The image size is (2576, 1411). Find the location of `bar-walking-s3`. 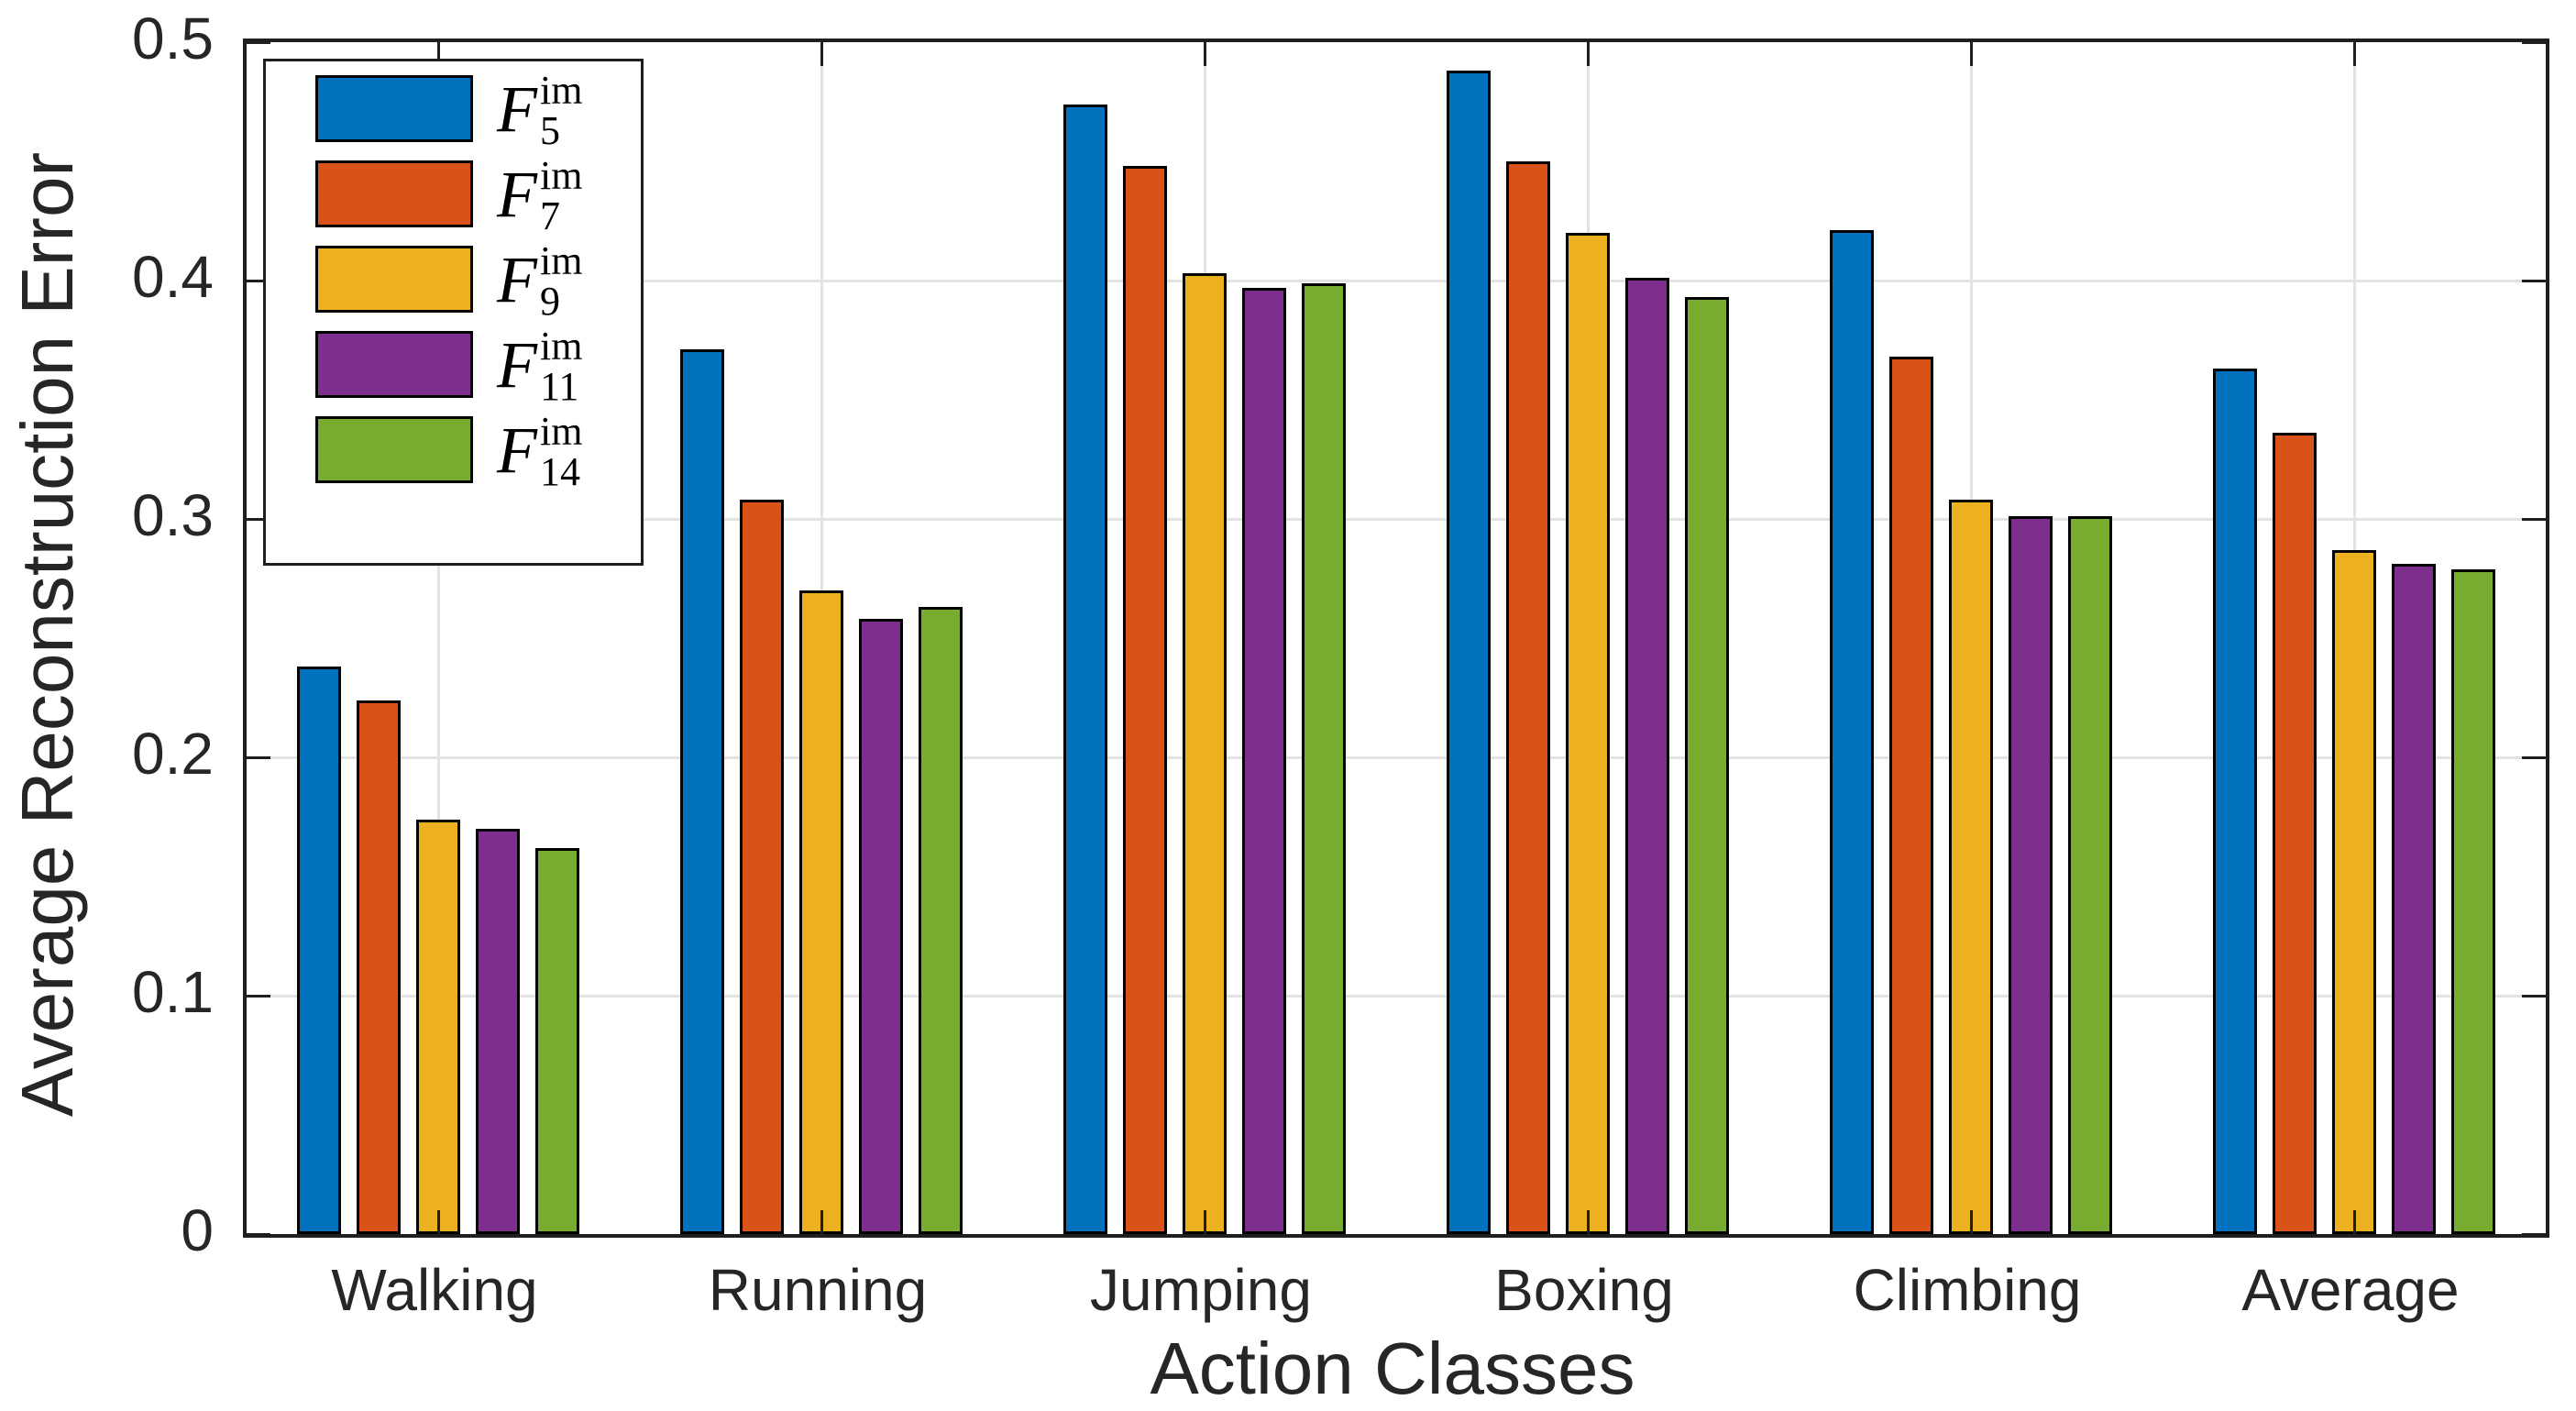

bar-walking-s3 is located at coordinates (438, 1027).